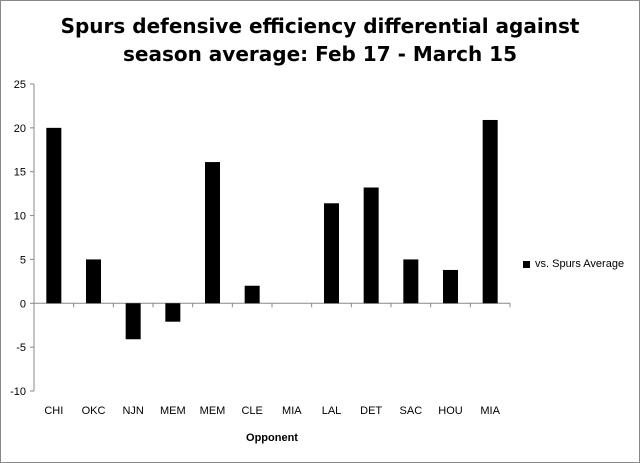  I want to click on chart-title-line-2: season average: Feb 17 - March 15, so click(319, 54).